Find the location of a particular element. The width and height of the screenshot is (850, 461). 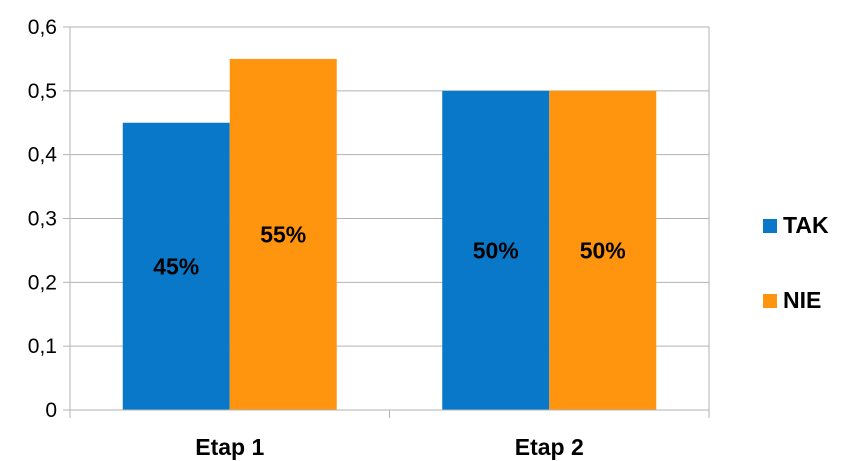

legend: TAK NIE is located at coordinates (796, 262).